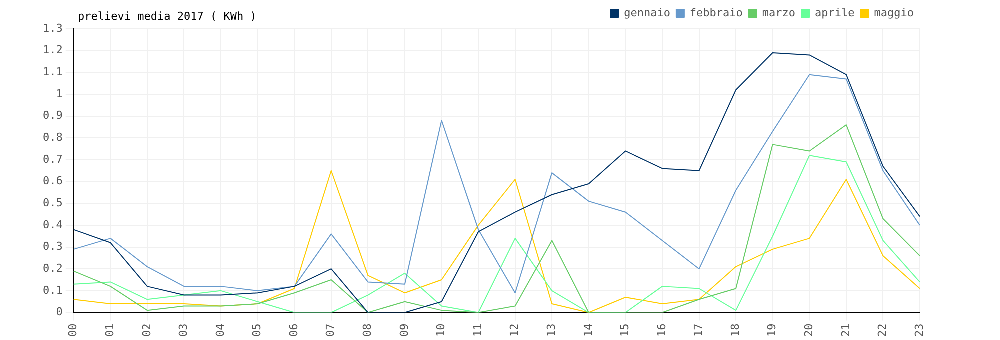  What do you see at coordinates (53, 225) in the screenshot?
I see `y-tick-label: 0.4` at bounding box center [53, 225].